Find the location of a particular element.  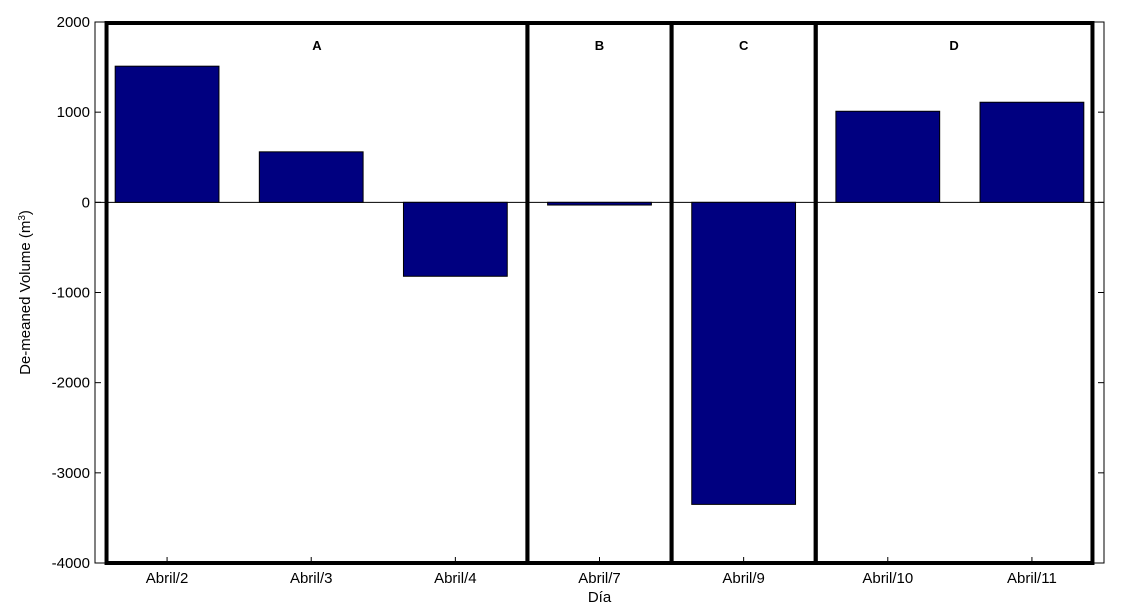

y-axis-title-suffix: ) is located at coordinates (25, 212).